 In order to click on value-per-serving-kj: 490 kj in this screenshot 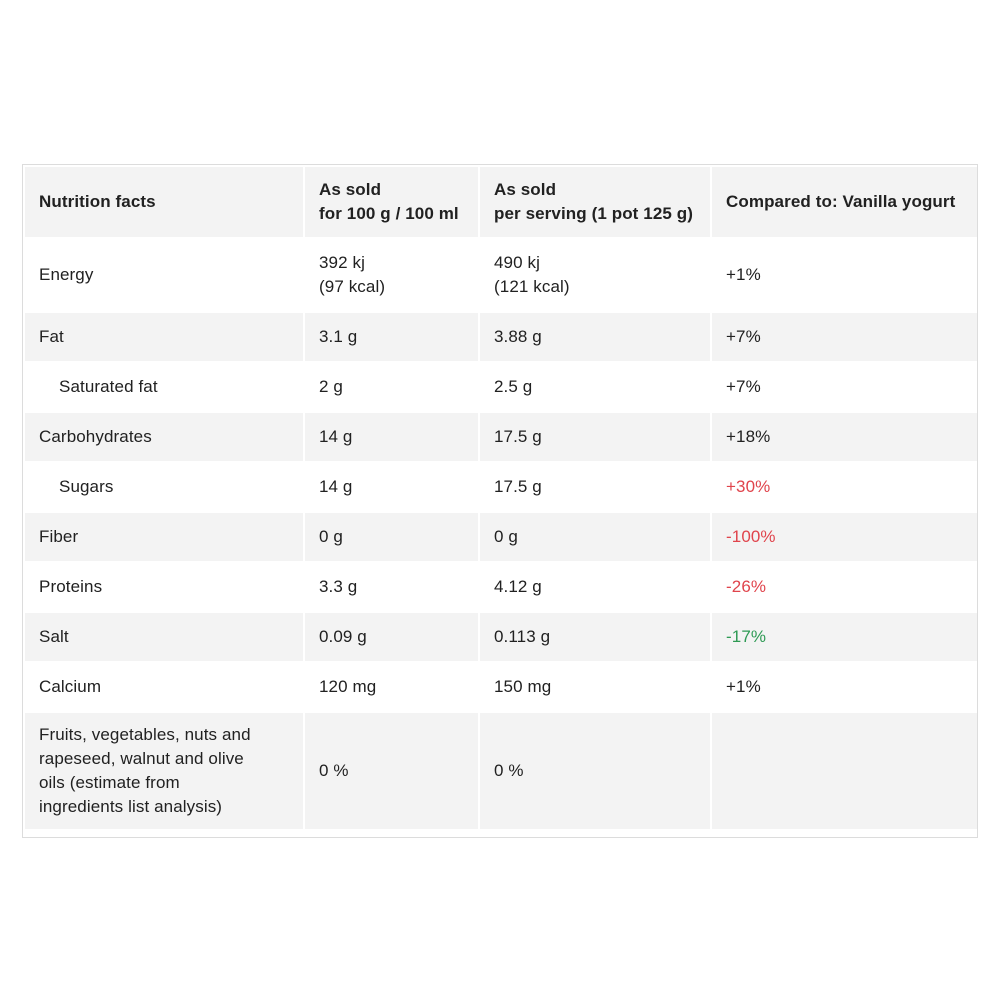, I will do `click(517, 262)`.